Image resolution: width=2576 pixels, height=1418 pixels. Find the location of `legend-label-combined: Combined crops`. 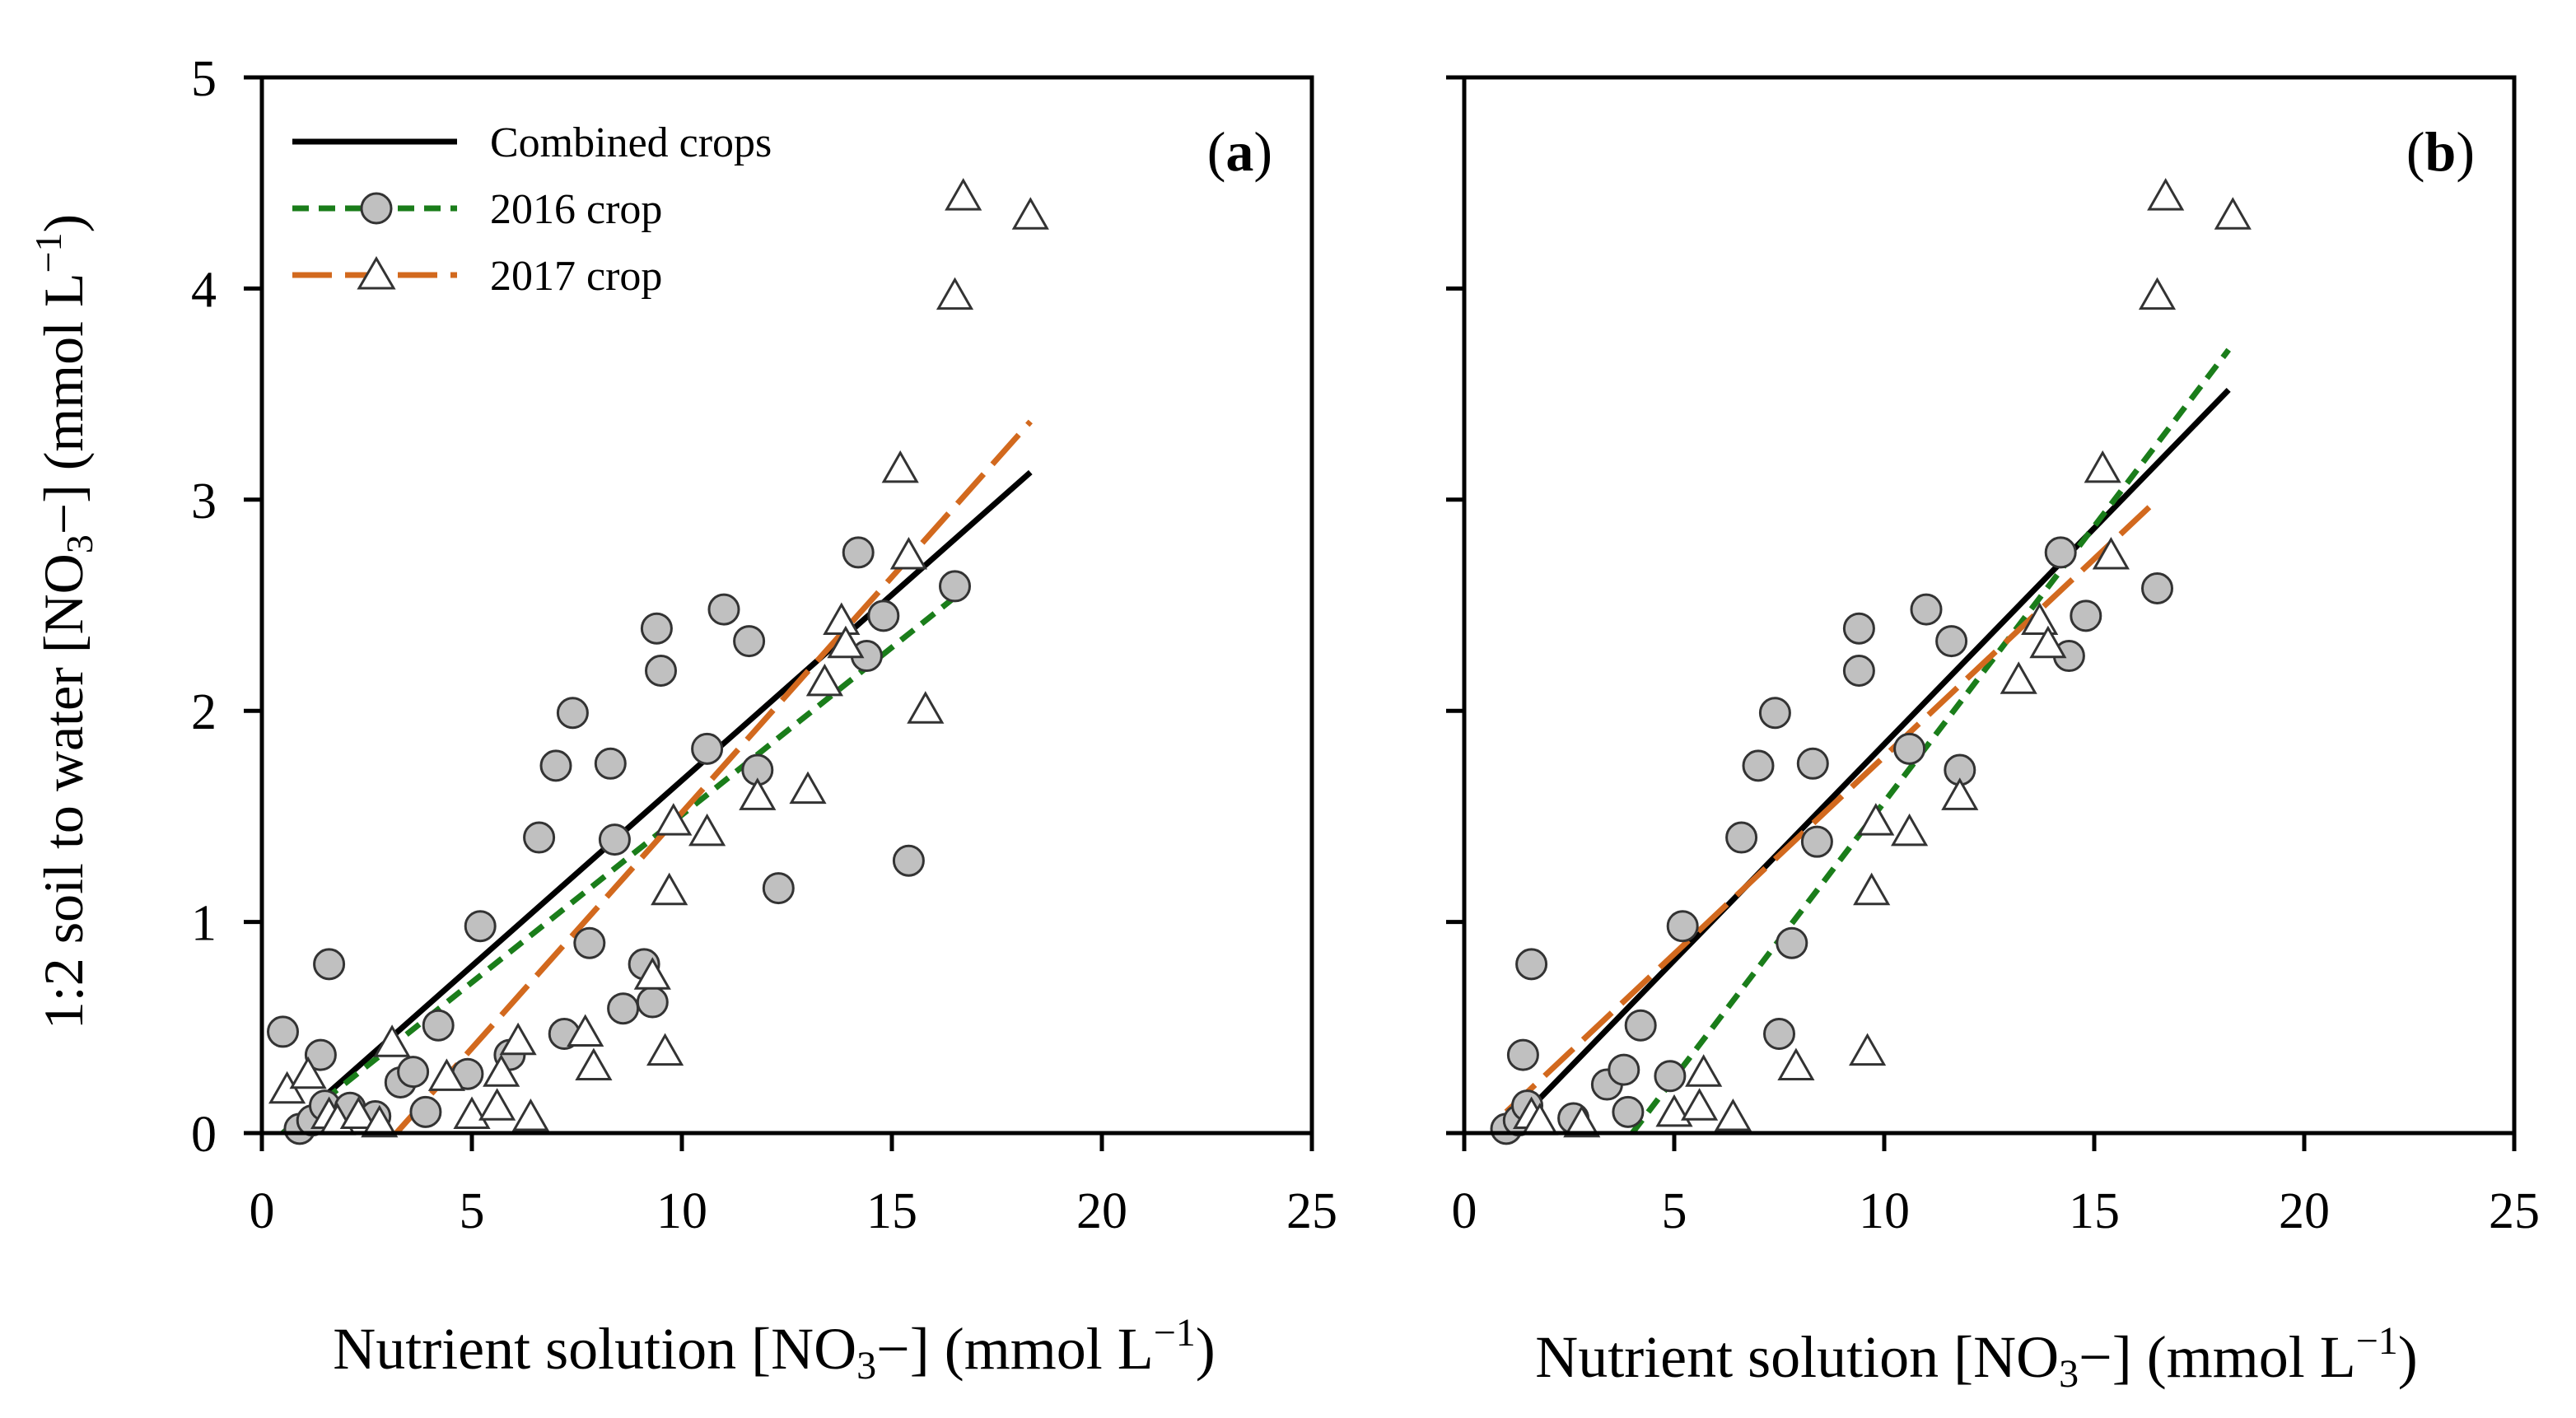

legend-label-combined: Combined crops is located at coordinates (631, 142).